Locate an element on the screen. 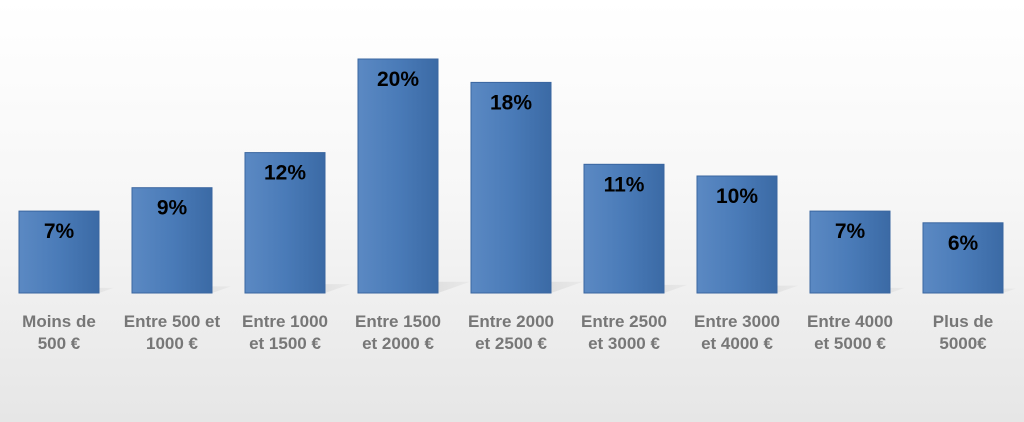 This screenshot has height=422, width=1024. category-label: Entre 2500 et 3000 € is located at coordinates (624, 332).